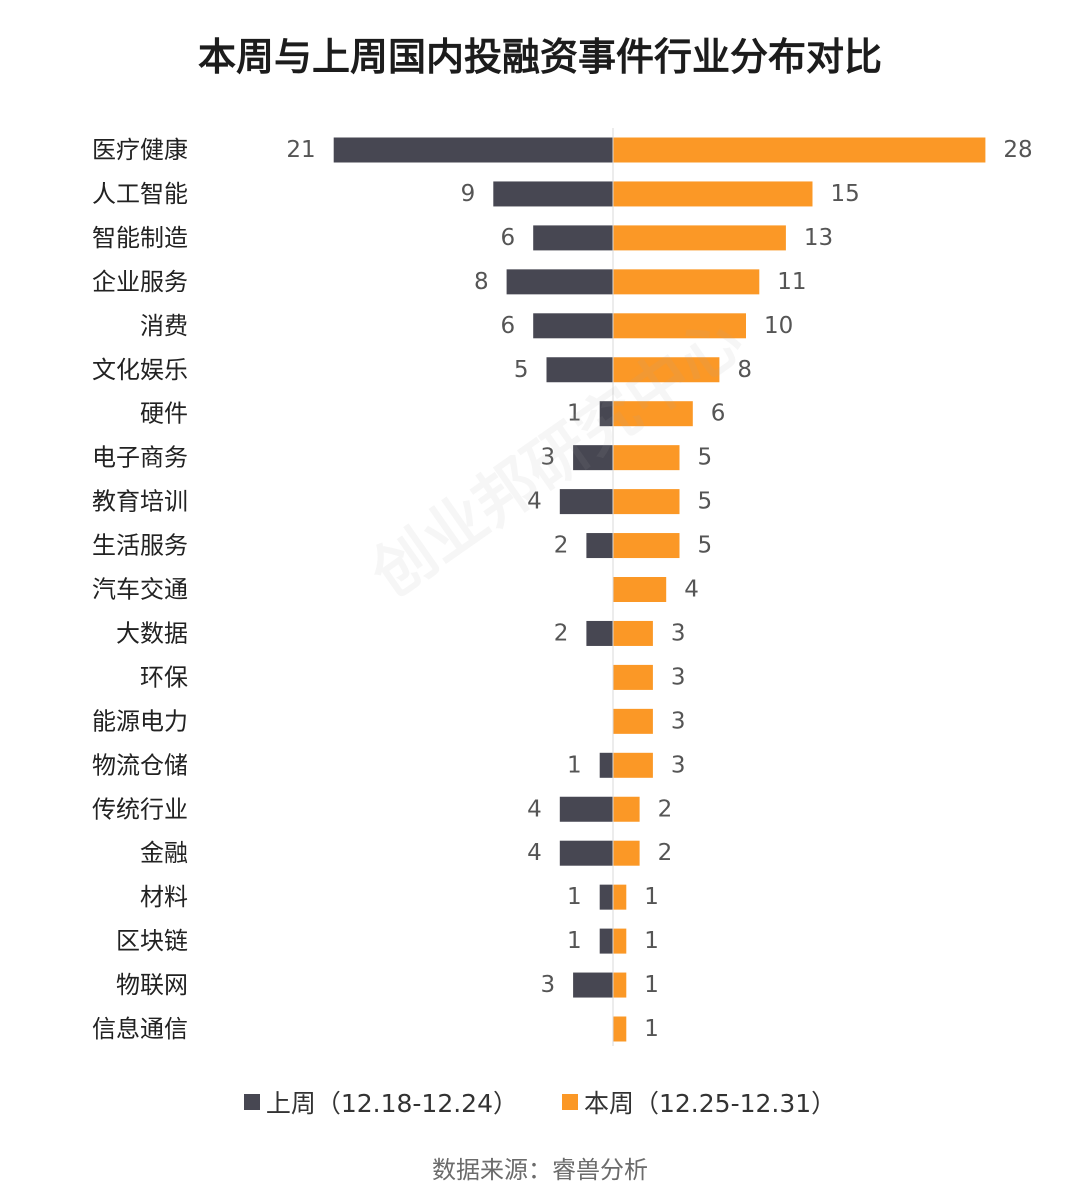 This screenshot has width=1080, height=1194. Describe the element at coordinates (164, 853) in the screenshot. I see `category-label: 金融` at that location.